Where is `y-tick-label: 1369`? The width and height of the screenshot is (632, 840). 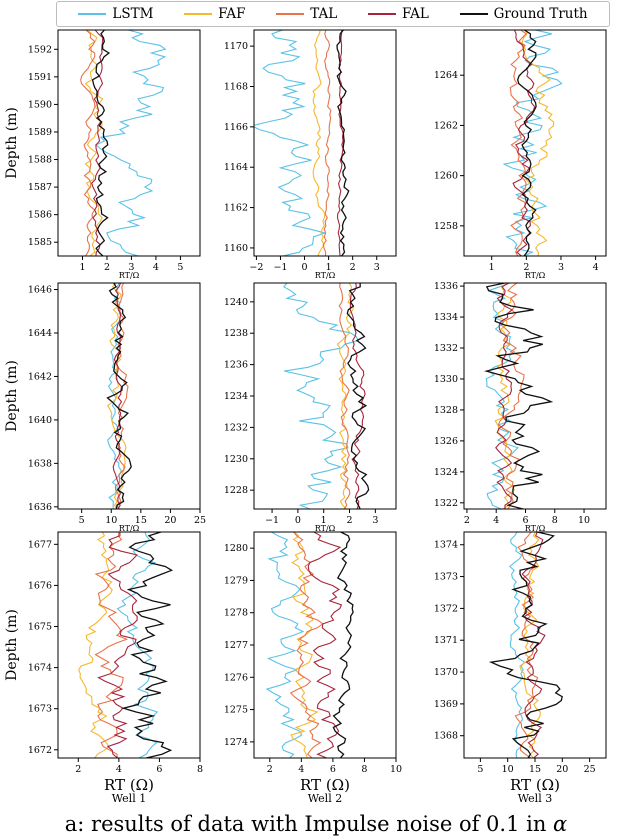
y-tick-label: 1369 is located at coordinates (446, 704).